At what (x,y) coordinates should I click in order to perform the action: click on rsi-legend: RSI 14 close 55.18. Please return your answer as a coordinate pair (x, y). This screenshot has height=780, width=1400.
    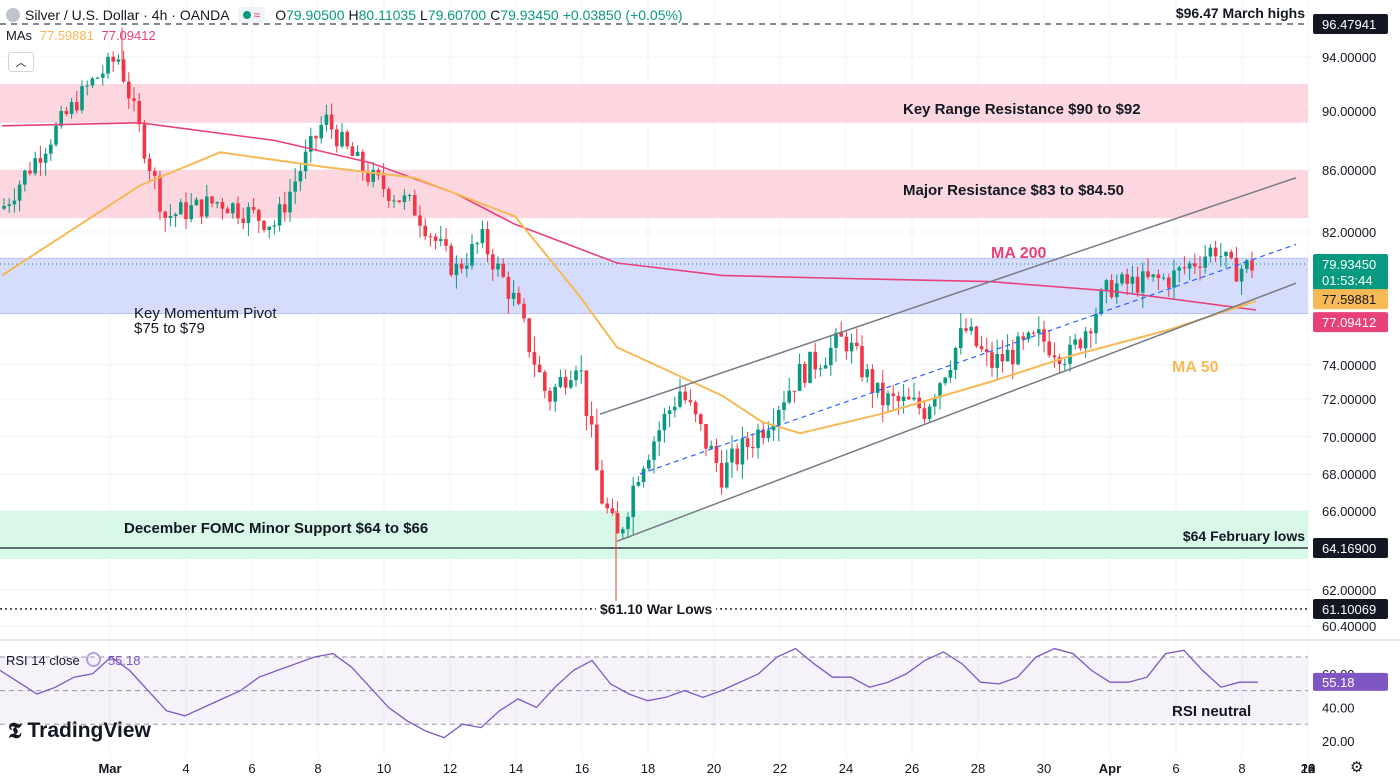
    Looking at the image, I should click on (73, 660).